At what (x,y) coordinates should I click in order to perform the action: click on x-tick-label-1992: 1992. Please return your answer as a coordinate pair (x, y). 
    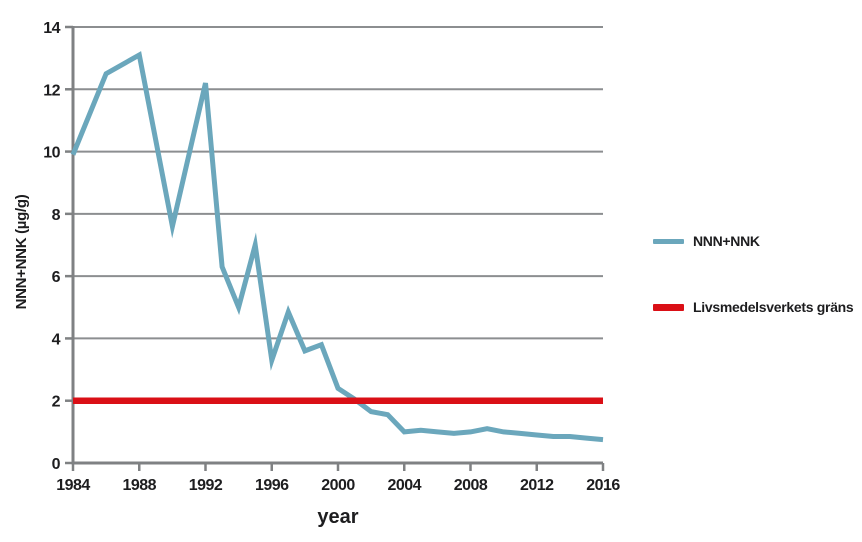
    Looking at the image, I should click on (206, 485).